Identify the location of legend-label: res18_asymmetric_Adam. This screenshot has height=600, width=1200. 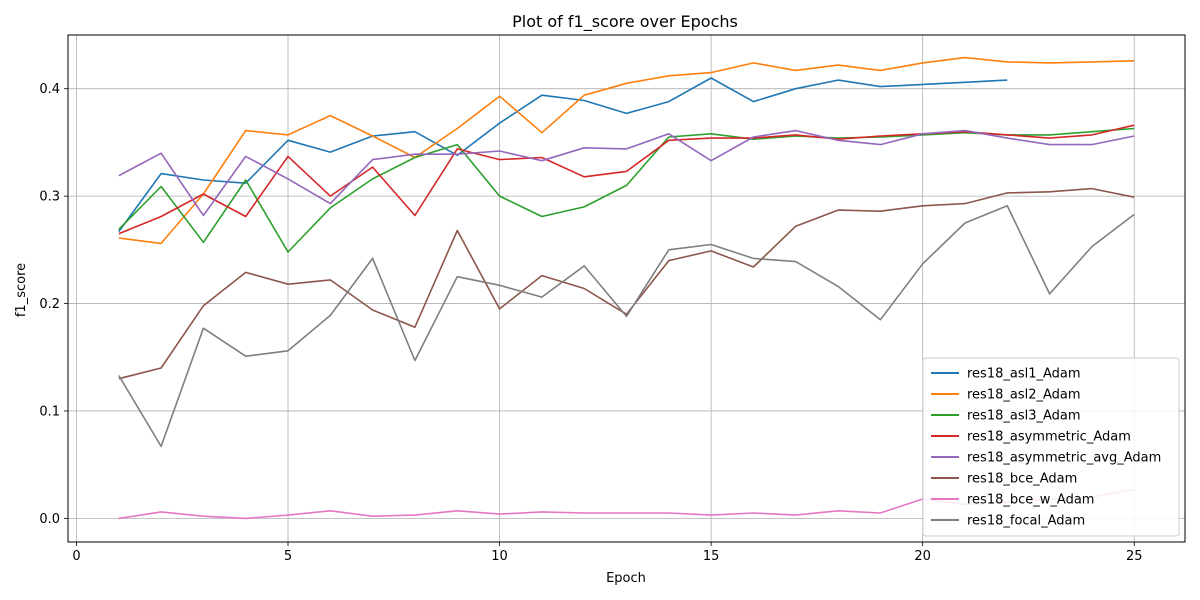
(1049, 437).